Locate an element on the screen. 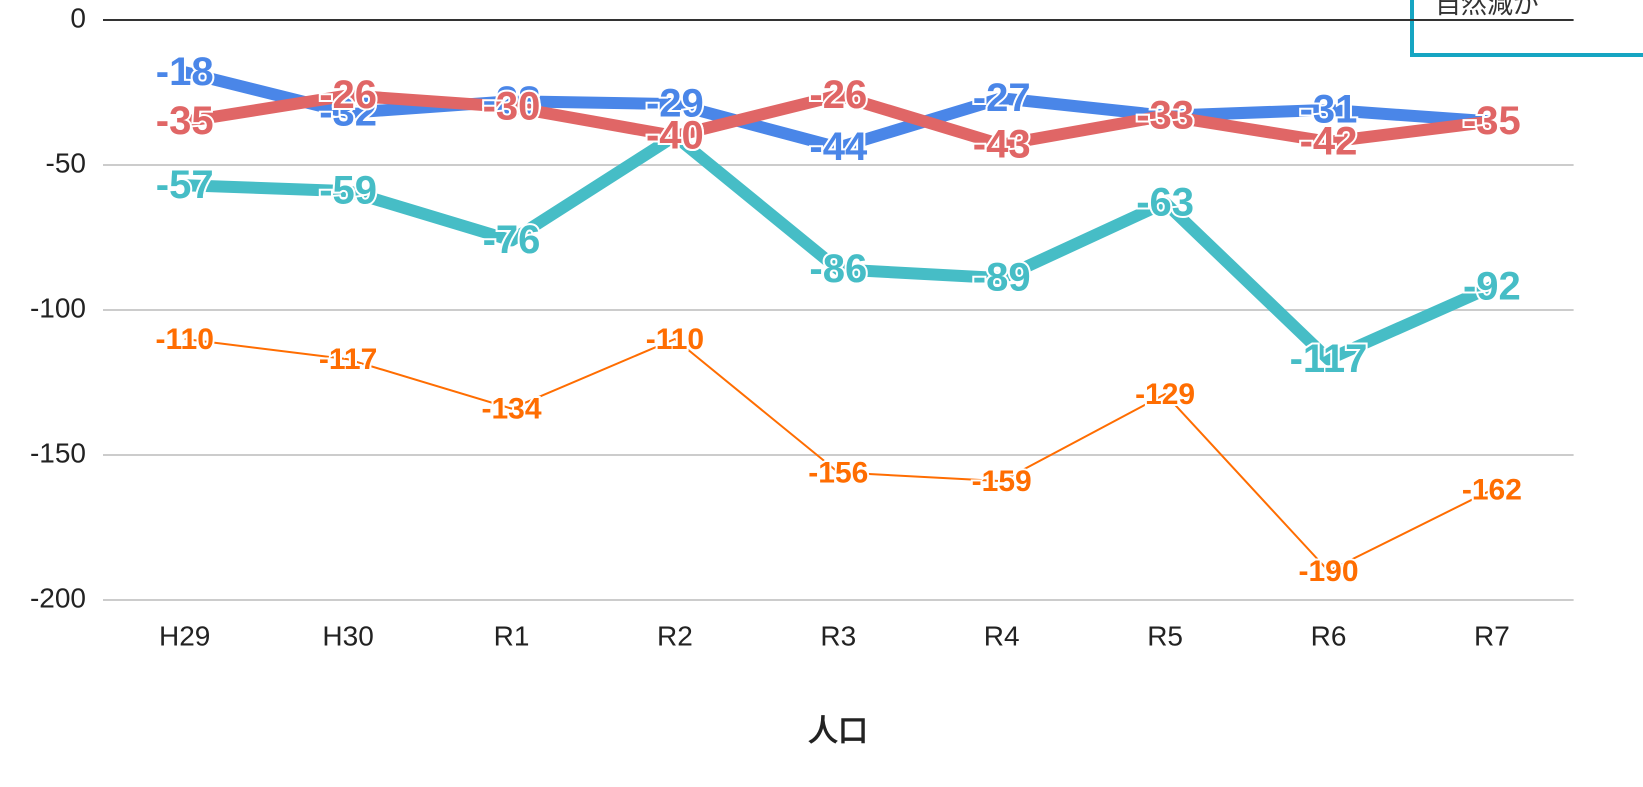  x-tick-label: R1 is located at coordinates (512, 635).